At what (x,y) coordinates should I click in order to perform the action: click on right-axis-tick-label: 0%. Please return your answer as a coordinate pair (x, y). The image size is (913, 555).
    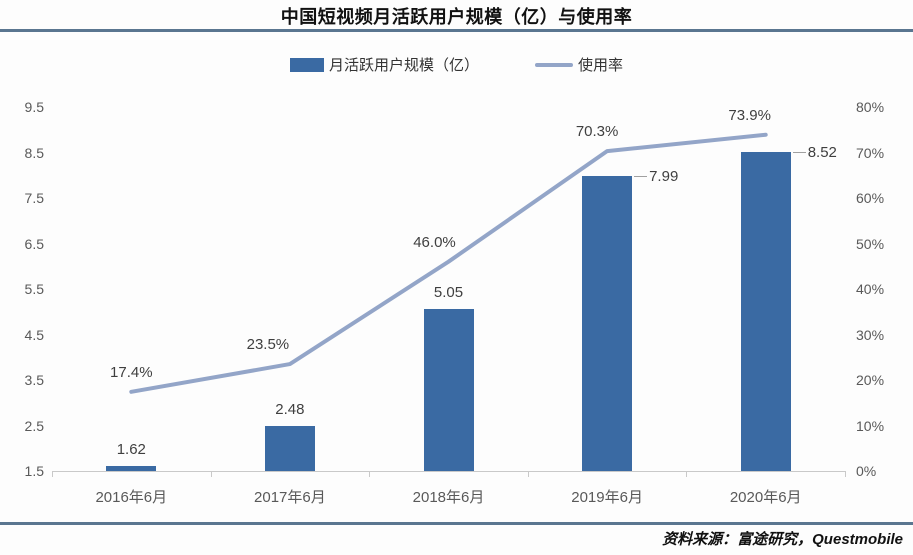
    Looking at the image, I should click on (866, 471).